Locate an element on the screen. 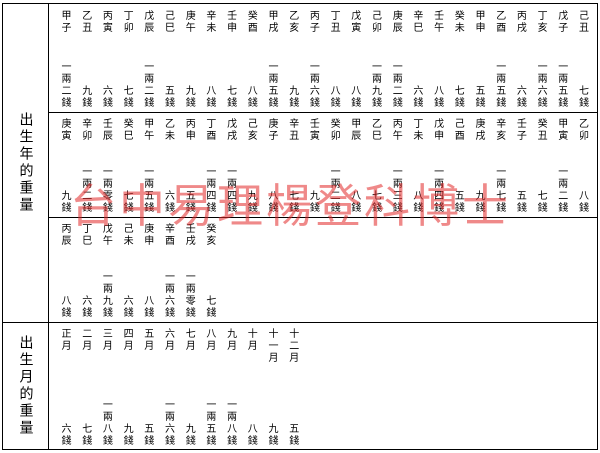 The width and height of the screenshot is (600, 453). weight-entry: 十月 八錢 is located at coordinates (245, 386).